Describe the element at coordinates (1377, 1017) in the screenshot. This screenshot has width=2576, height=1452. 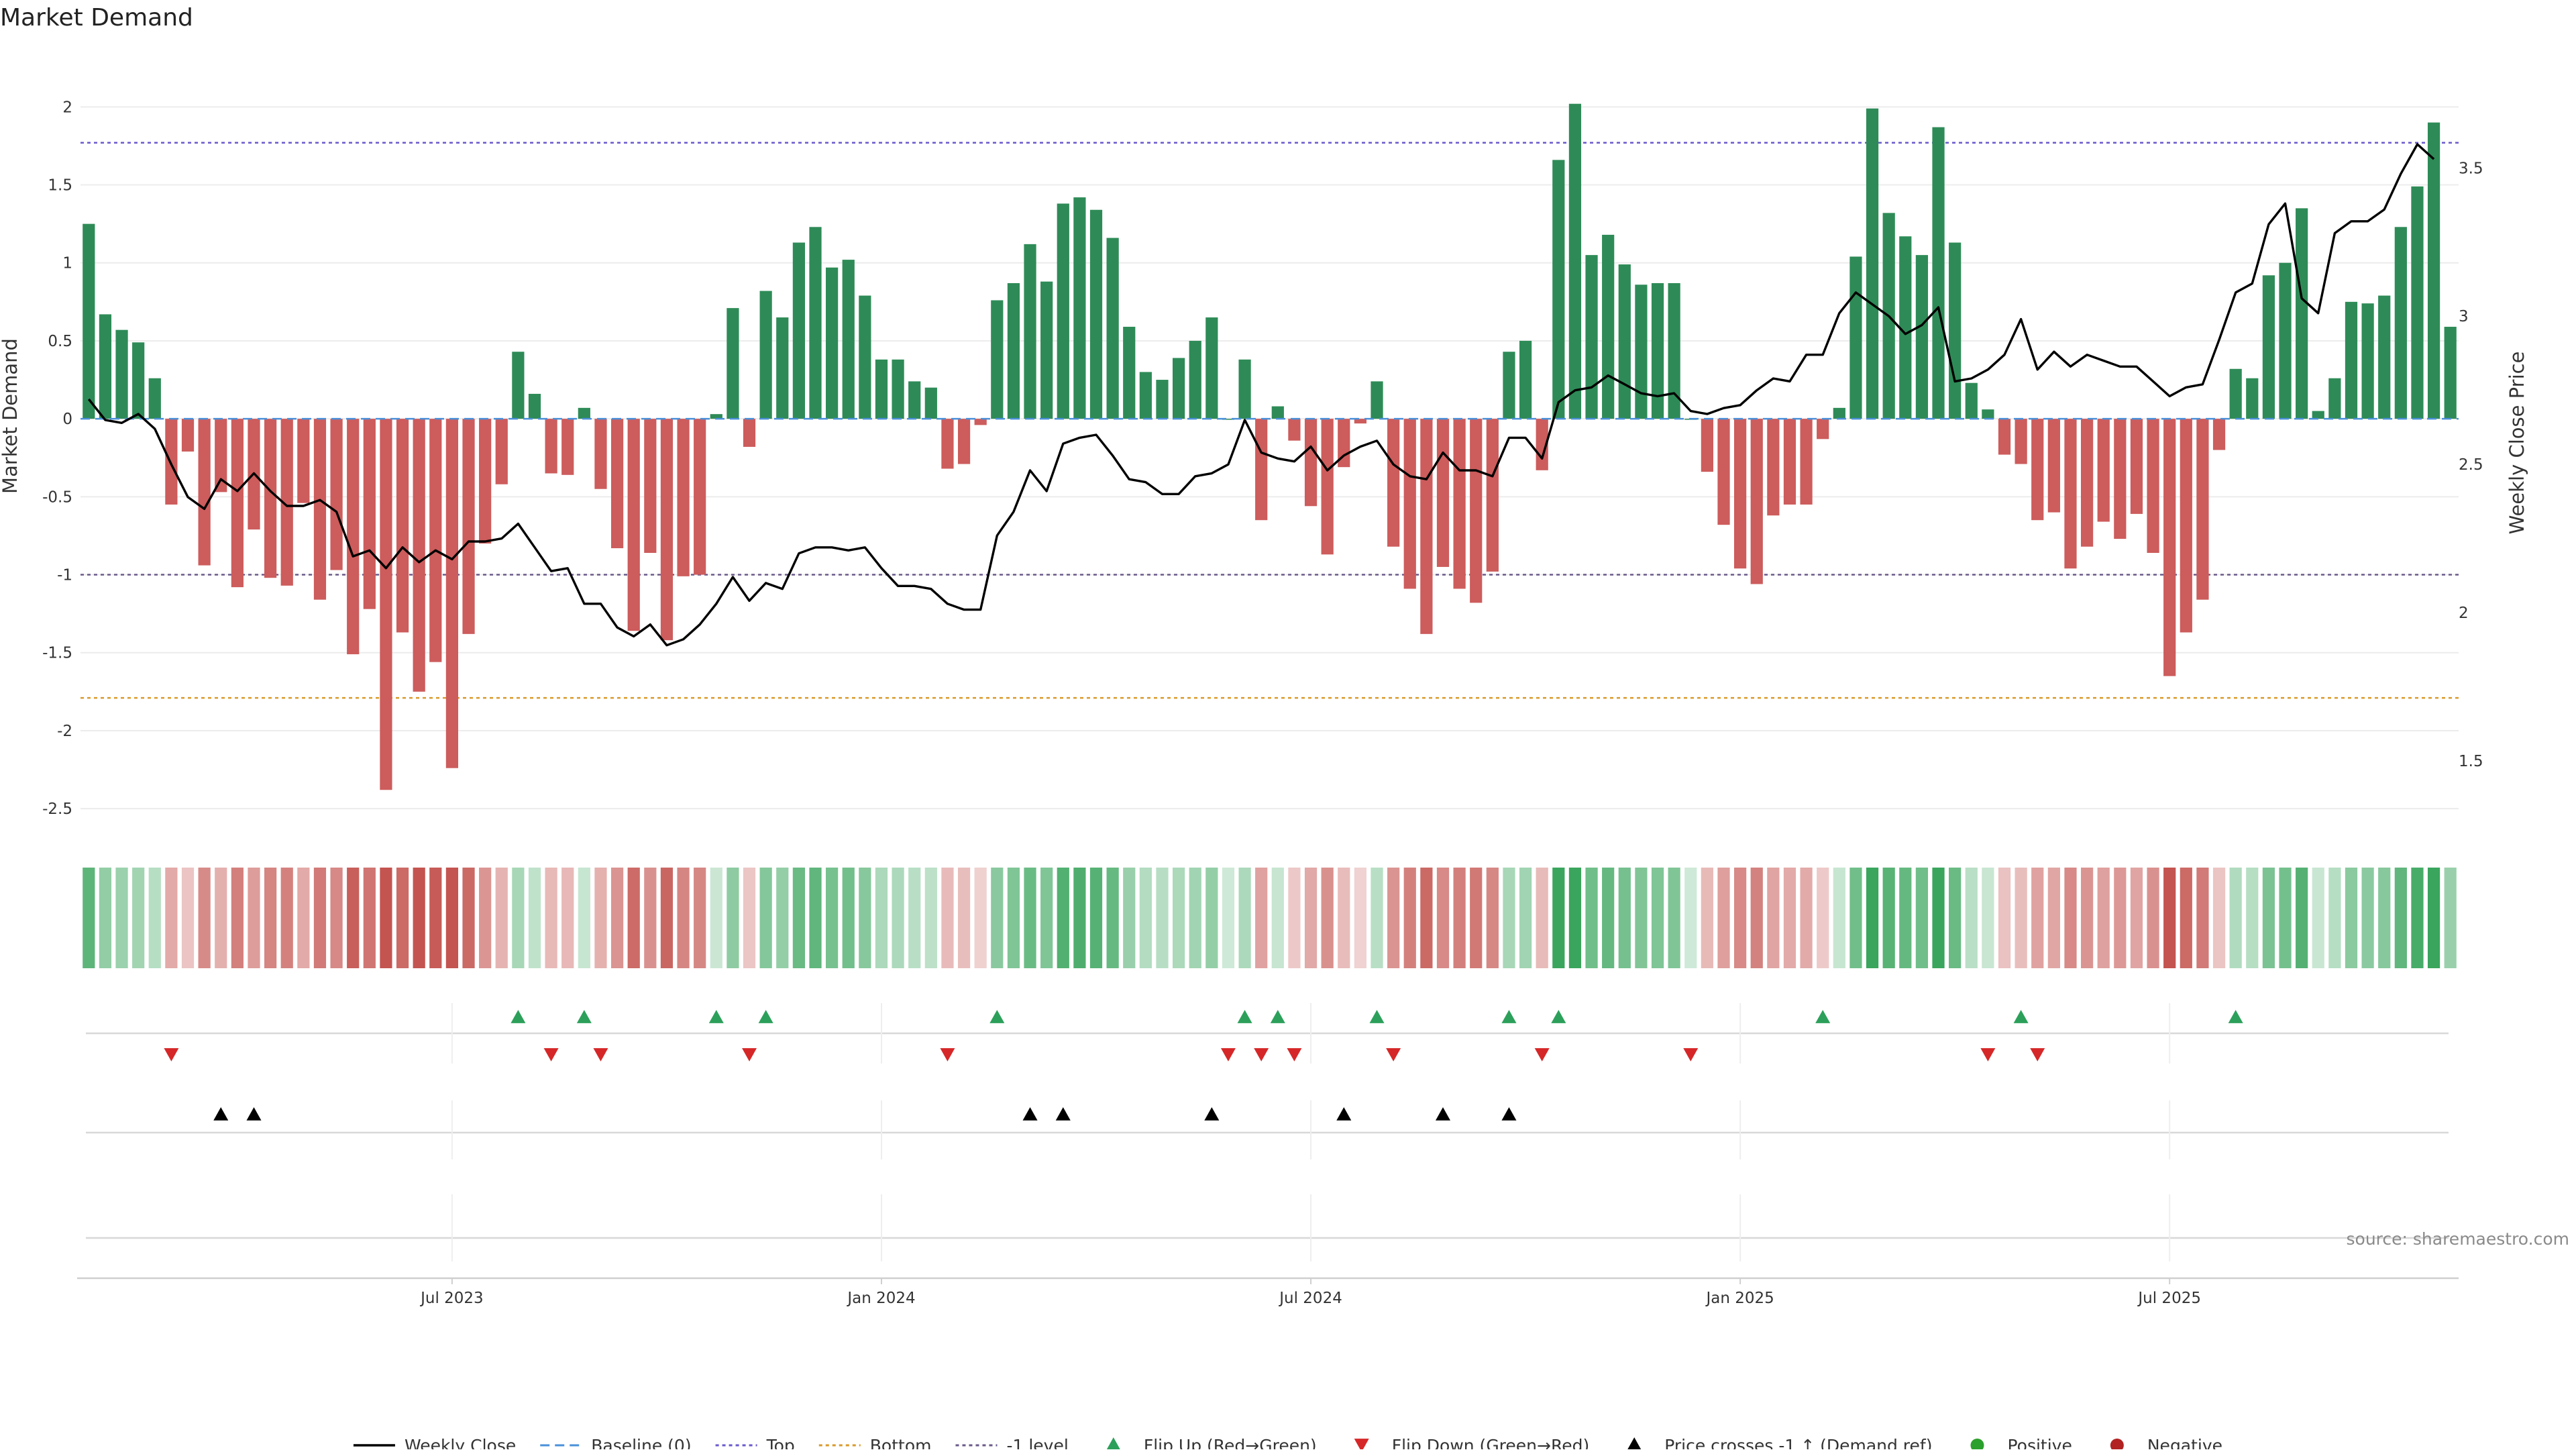
I see `flip-up-marker` at that location.